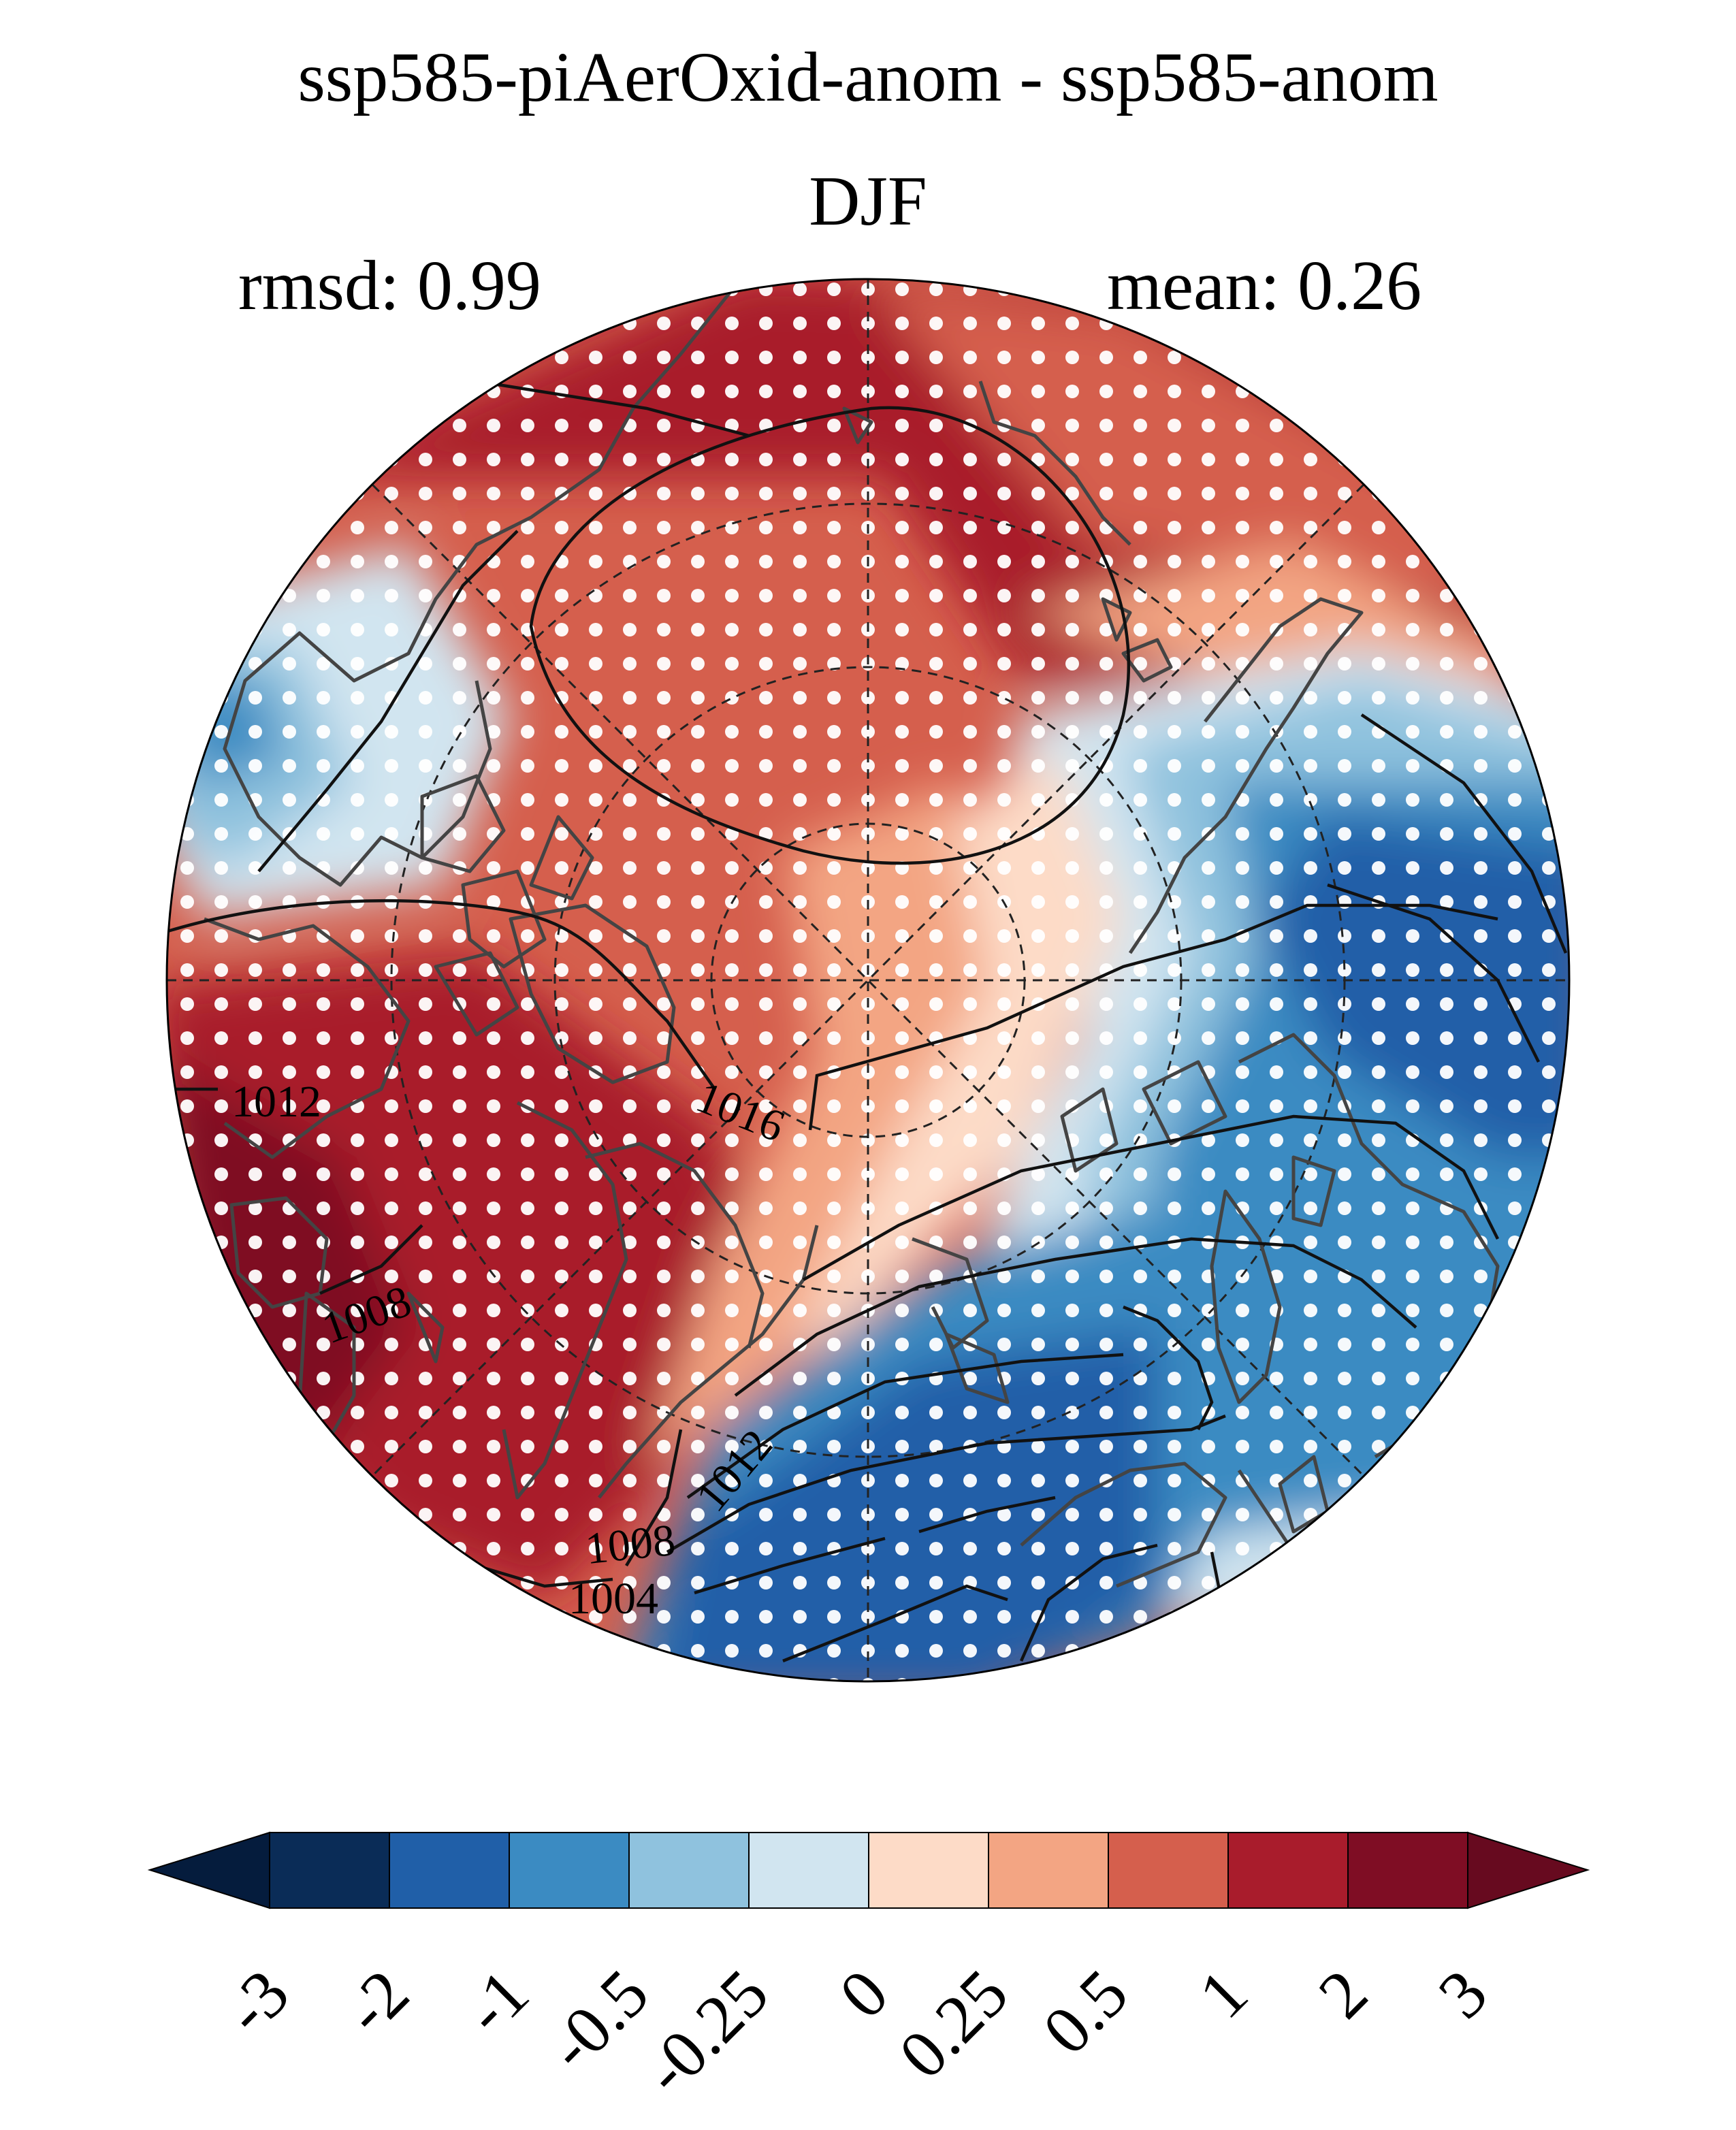 The height and width of the screenshot is (2130, 1736). I want to click on map-subtitle-season: DJF, so click(868, 201).